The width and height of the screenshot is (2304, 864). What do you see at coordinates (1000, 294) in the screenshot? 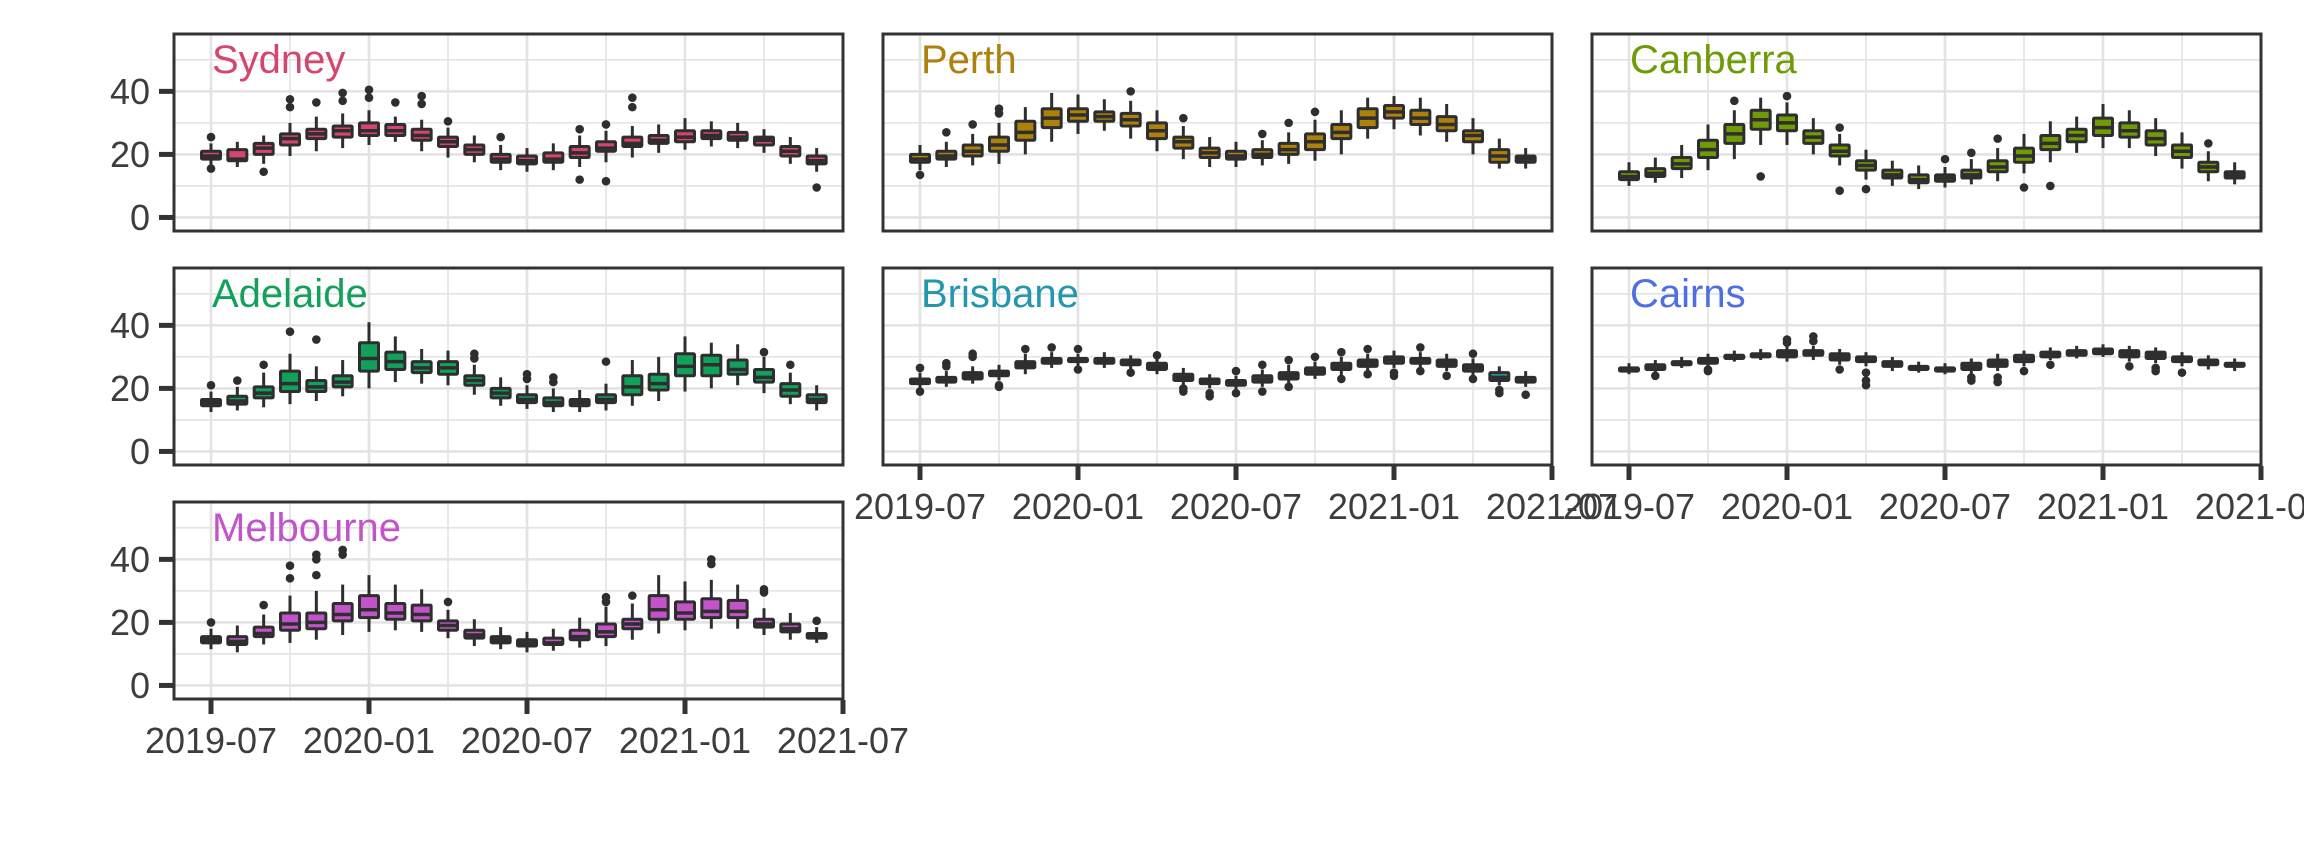
I see `facet-label-brisbane: Brisbane` at bounding box center [1000, 294].